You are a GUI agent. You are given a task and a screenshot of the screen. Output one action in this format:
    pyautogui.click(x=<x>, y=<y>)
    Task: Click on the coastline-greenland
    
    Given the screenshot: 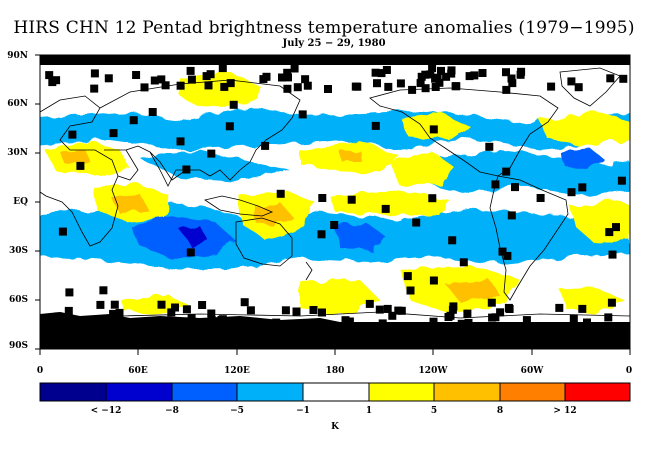 What is the action you would take?
    pyautogui.click(x=590, y=87)
    